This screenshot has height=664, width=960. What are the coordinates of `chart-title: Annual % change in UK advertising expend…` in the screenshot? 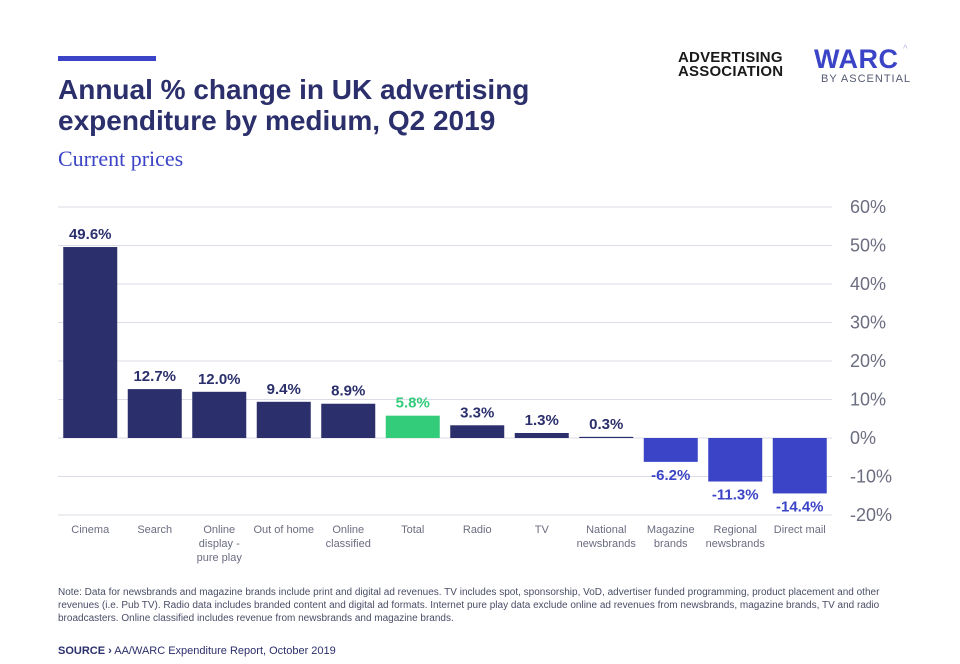 It's located at (294, 105).